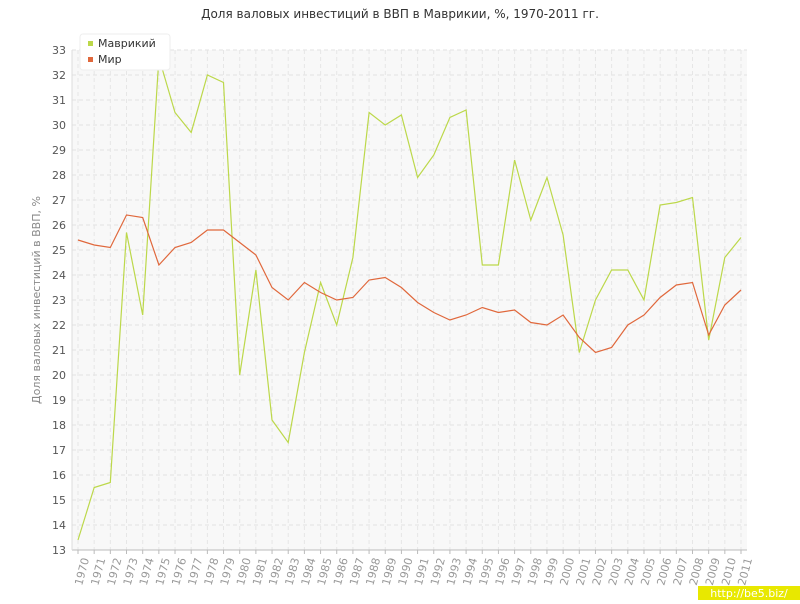  Describe the element at coordinates (59, 475) in the screenshot. I see `y-tick-label: 16` at that location.